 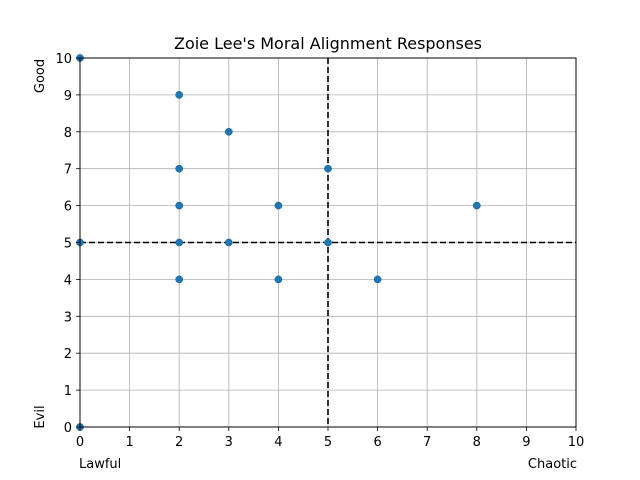 What do you see at coordinates (68, 391) in the screenshot?
I see `y-tick-label: 1` at bounding box center [68, 391].